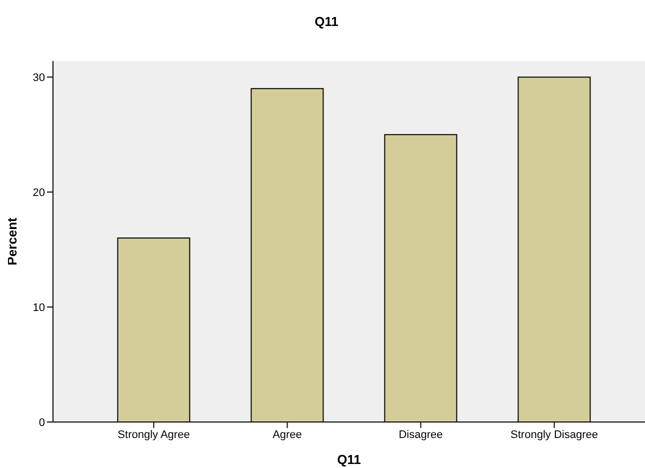 This screenshot has width=645, height=468. Describe the element at coordinates (287, 434) in the screenshot. I see `x-tick-label: Agree` at that location.